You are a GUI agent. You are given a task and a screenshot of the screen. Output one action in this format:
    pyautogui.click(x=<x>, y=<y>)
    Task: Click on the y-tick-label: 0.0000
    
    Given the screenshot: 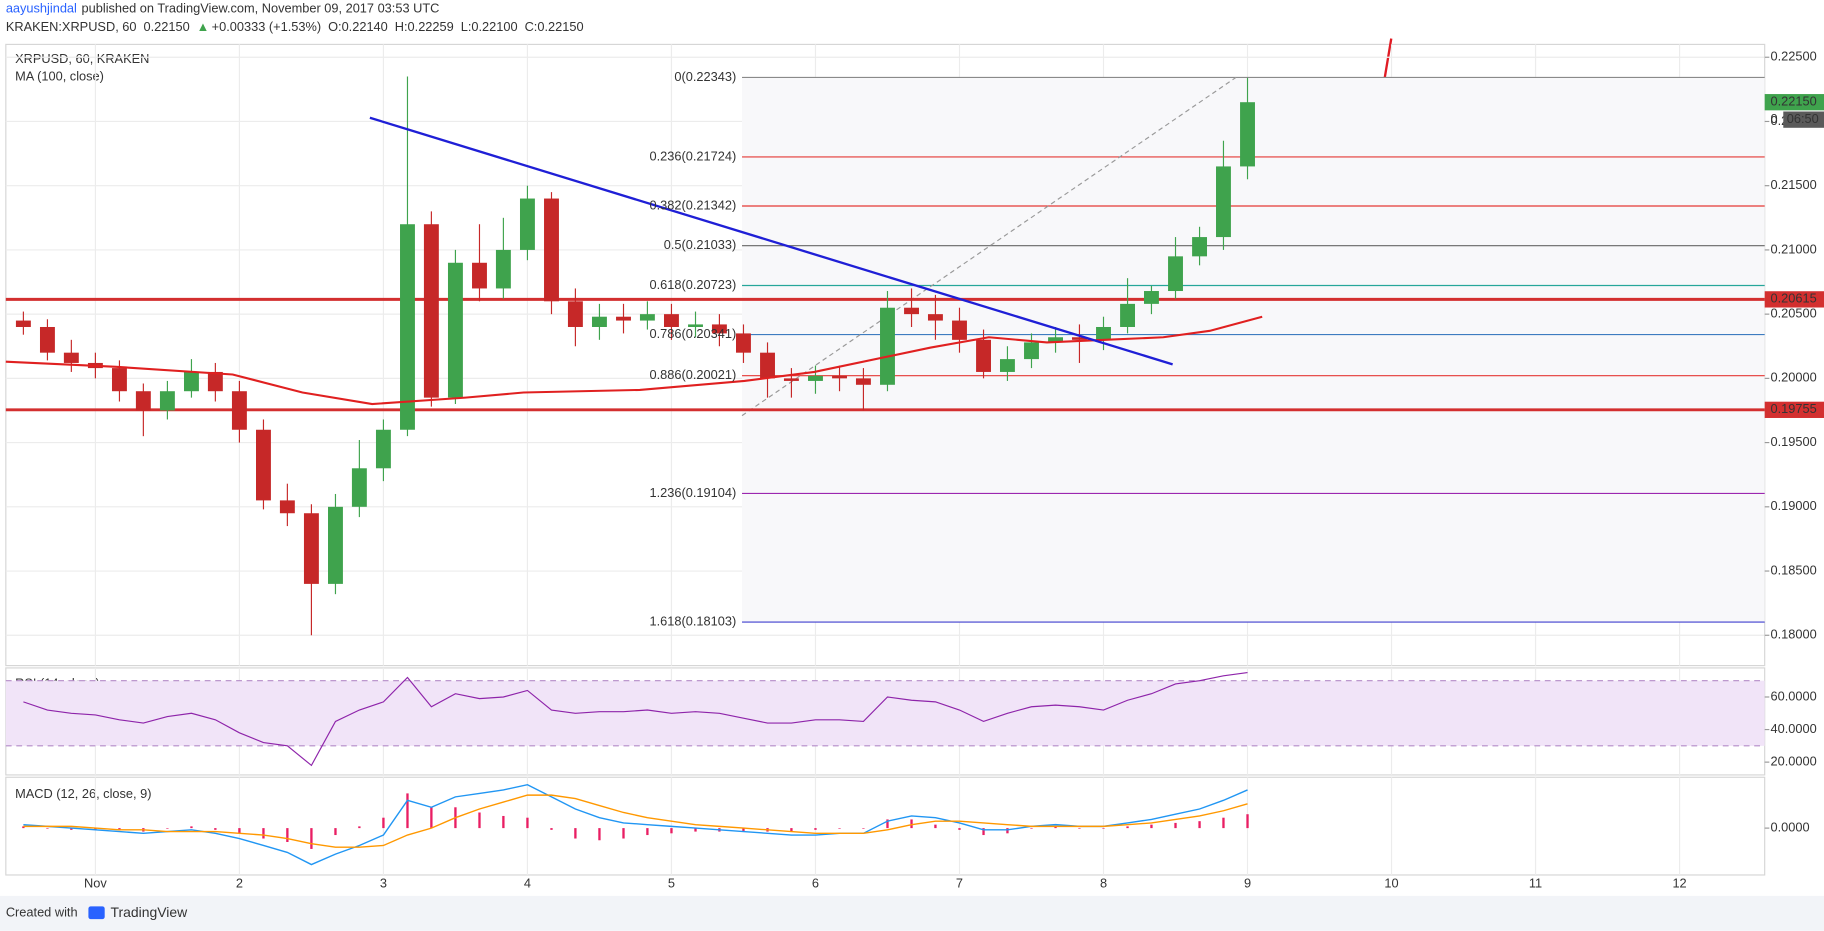 What is the action you would take?
    pyautogui.click(x=1789, y=826)
    